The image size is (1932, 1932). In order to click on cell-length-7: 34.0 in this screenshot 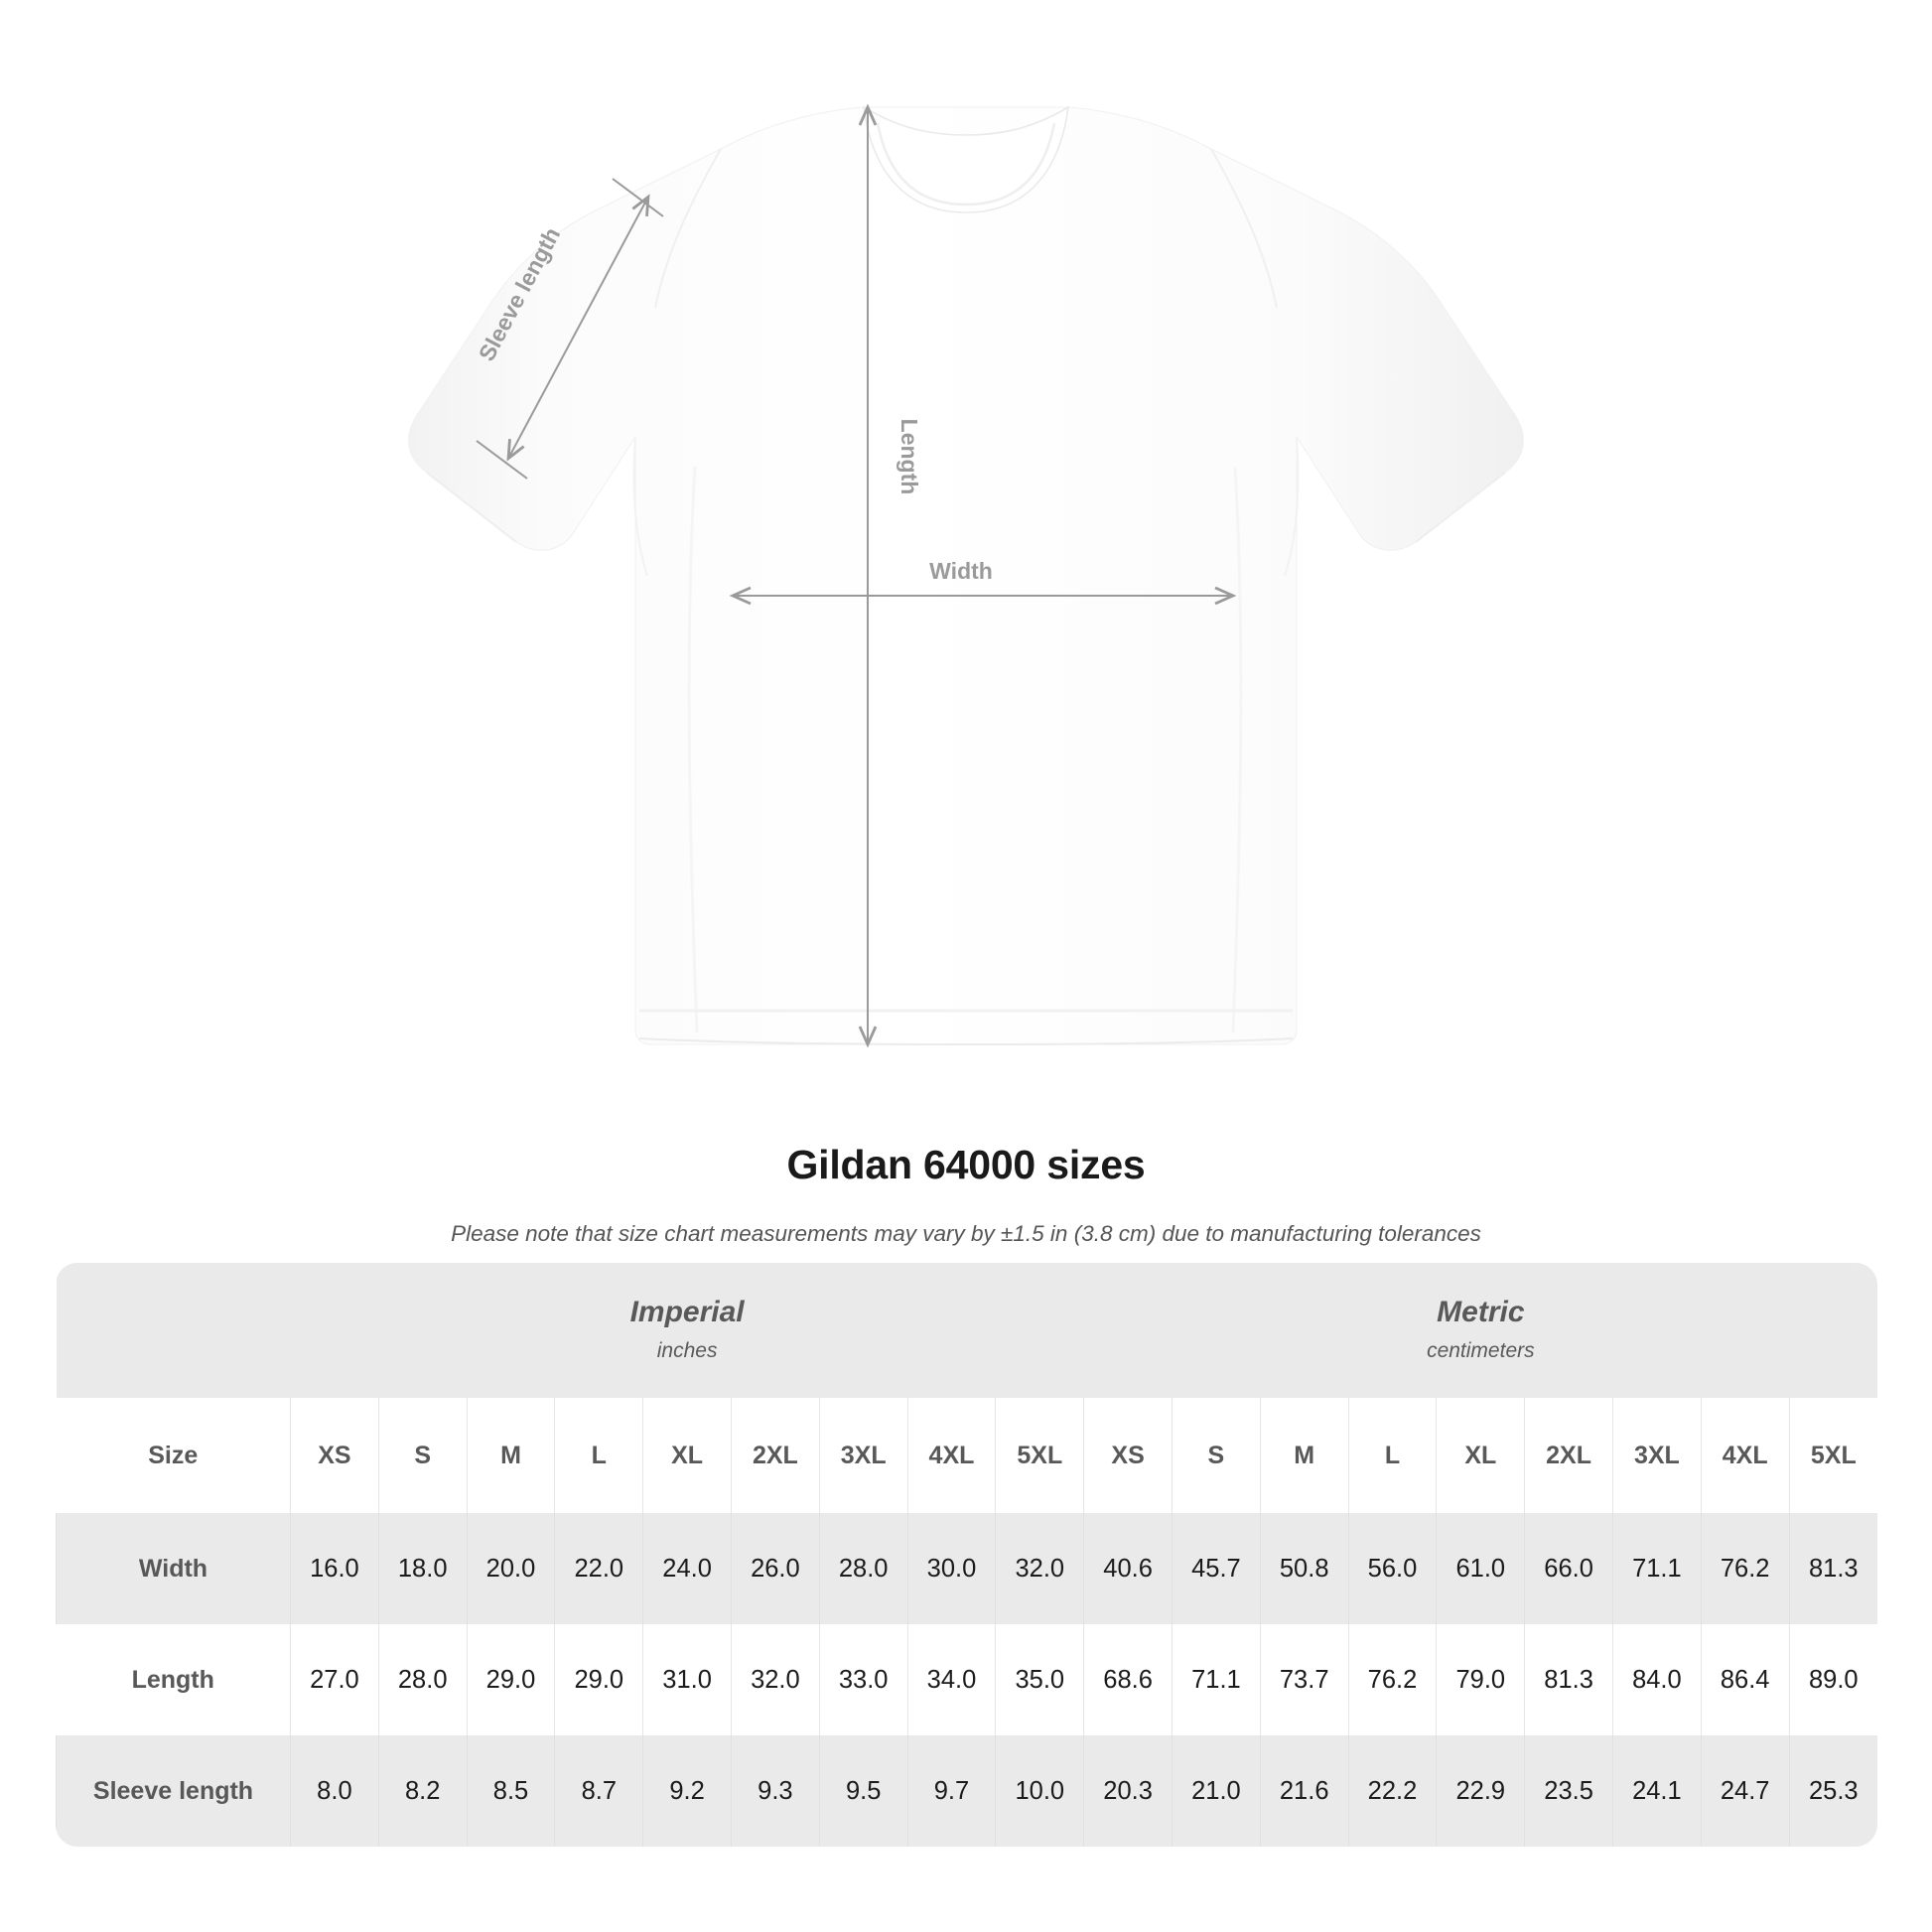, I will do `click(951, 1679)`.